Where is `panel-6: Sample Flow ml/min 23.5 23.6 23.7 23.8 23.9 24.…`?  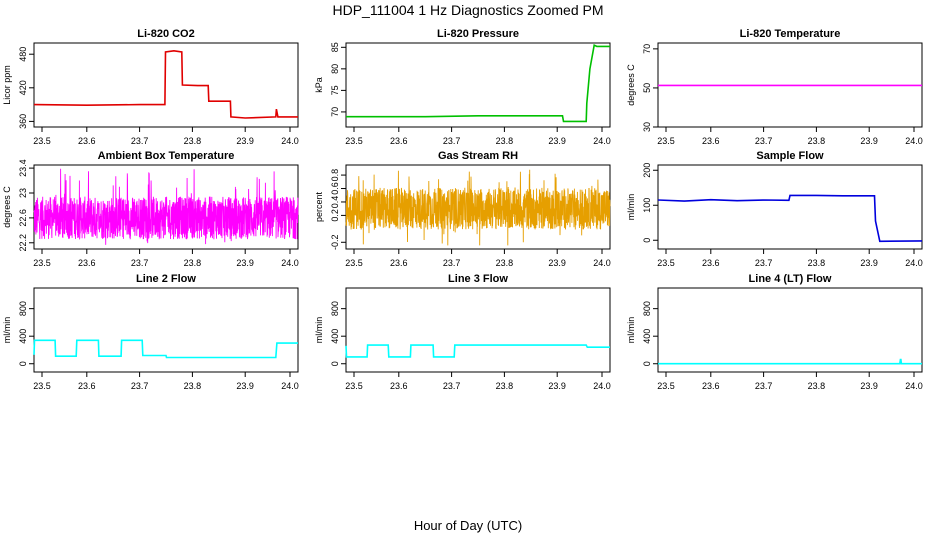
panel-6: Sample Flow ml/min 23.5 23.6 23.7 23.8 23.9 24.… is located at coordinates (774, 209).